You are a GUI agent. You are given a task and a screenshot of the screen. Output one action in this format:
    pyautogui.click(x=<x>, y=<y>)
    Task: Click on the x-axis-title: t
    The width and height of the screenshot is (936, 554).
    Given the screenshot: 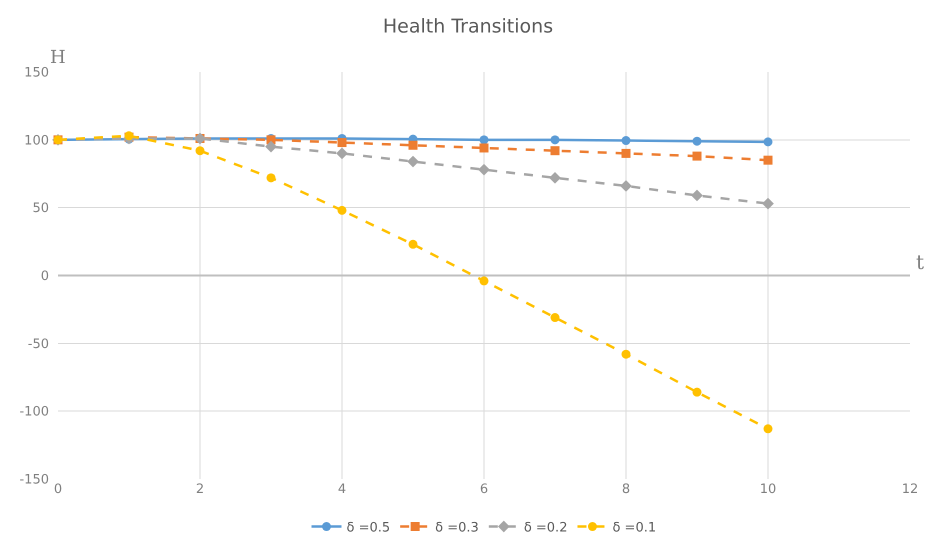 What is the action you would take?
    pyautogui.click(x=920, y=262)
    